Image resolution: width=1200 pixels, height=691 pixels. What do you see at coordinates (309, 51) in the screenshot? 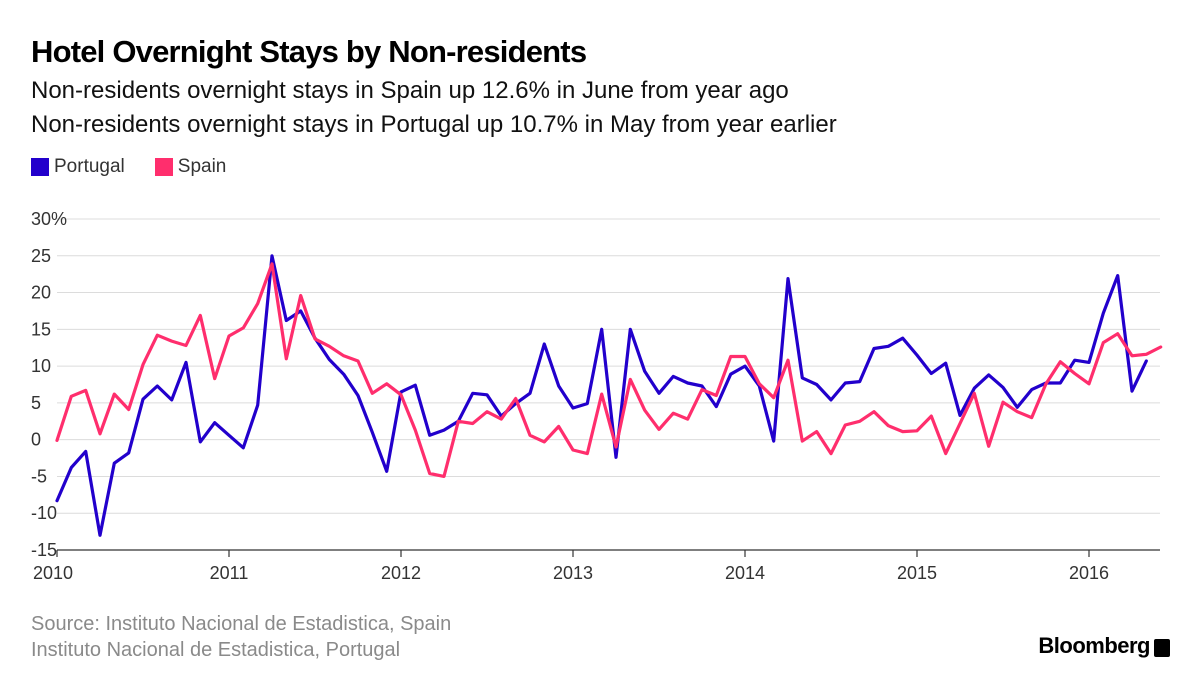
I see `chart-title: Hotel Overnight Stays by Non-residents` at bounding box center [309, 51].